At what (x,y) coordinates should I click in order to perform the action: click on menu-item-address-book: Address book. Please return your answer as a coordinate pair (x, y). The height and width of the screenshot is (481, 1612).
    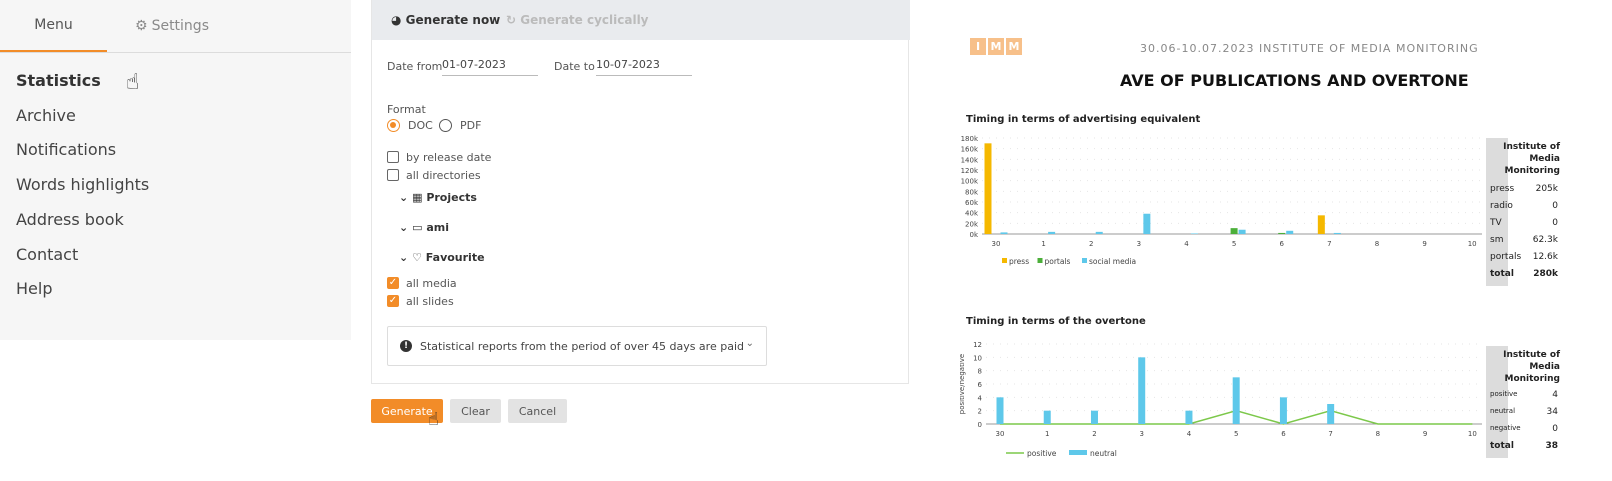
    Looking at the image, I should click on (70, 219).